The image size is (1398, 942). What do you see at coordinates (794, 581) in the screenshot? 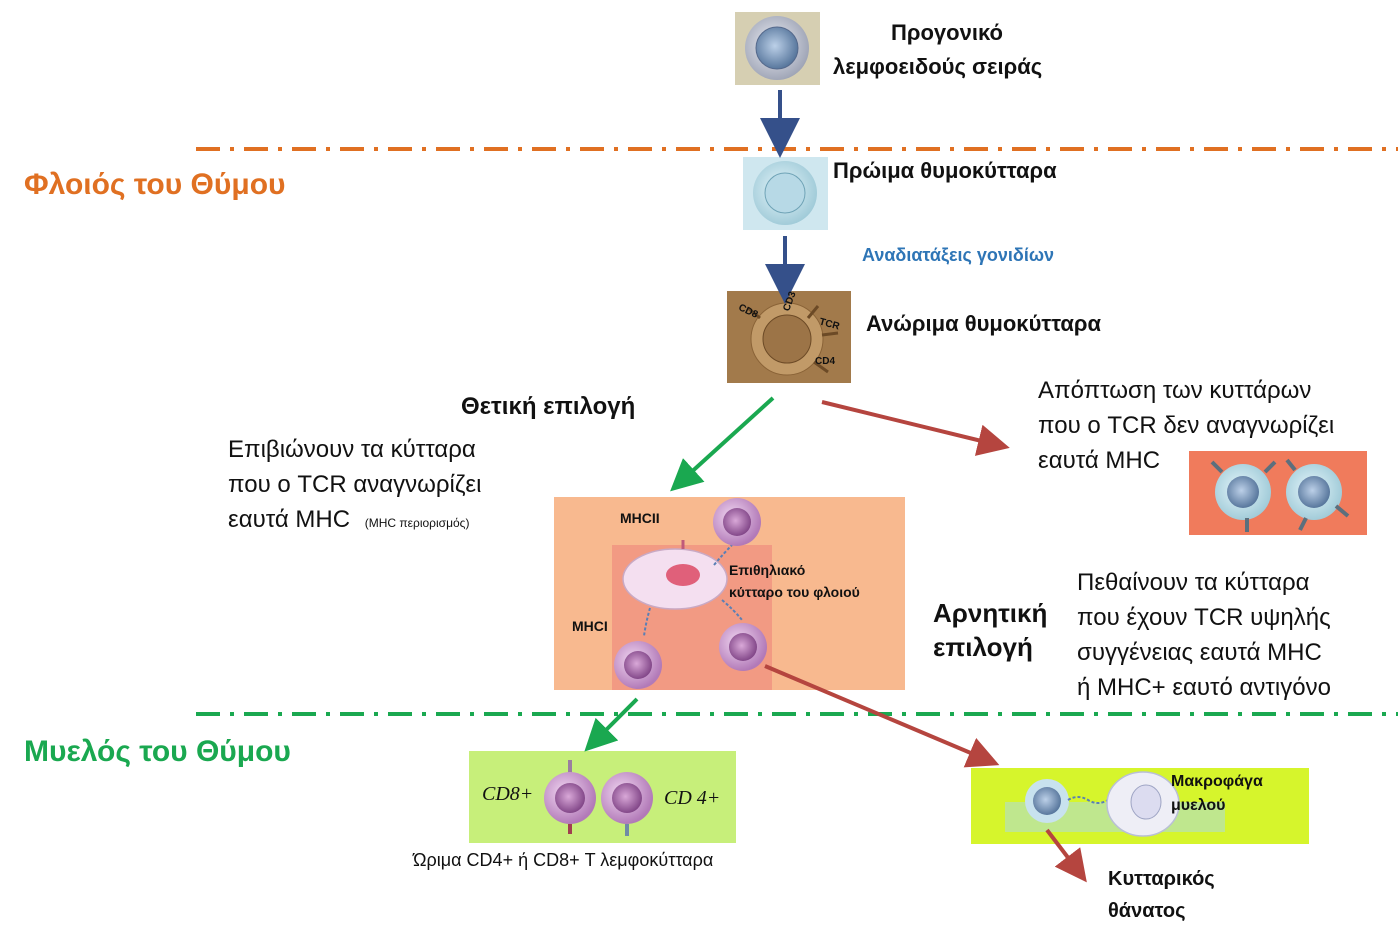
I see `epithelial-cell-label: Επιθηλιακό κύτταρο του φλοιού` at bounding box center [794, 581].